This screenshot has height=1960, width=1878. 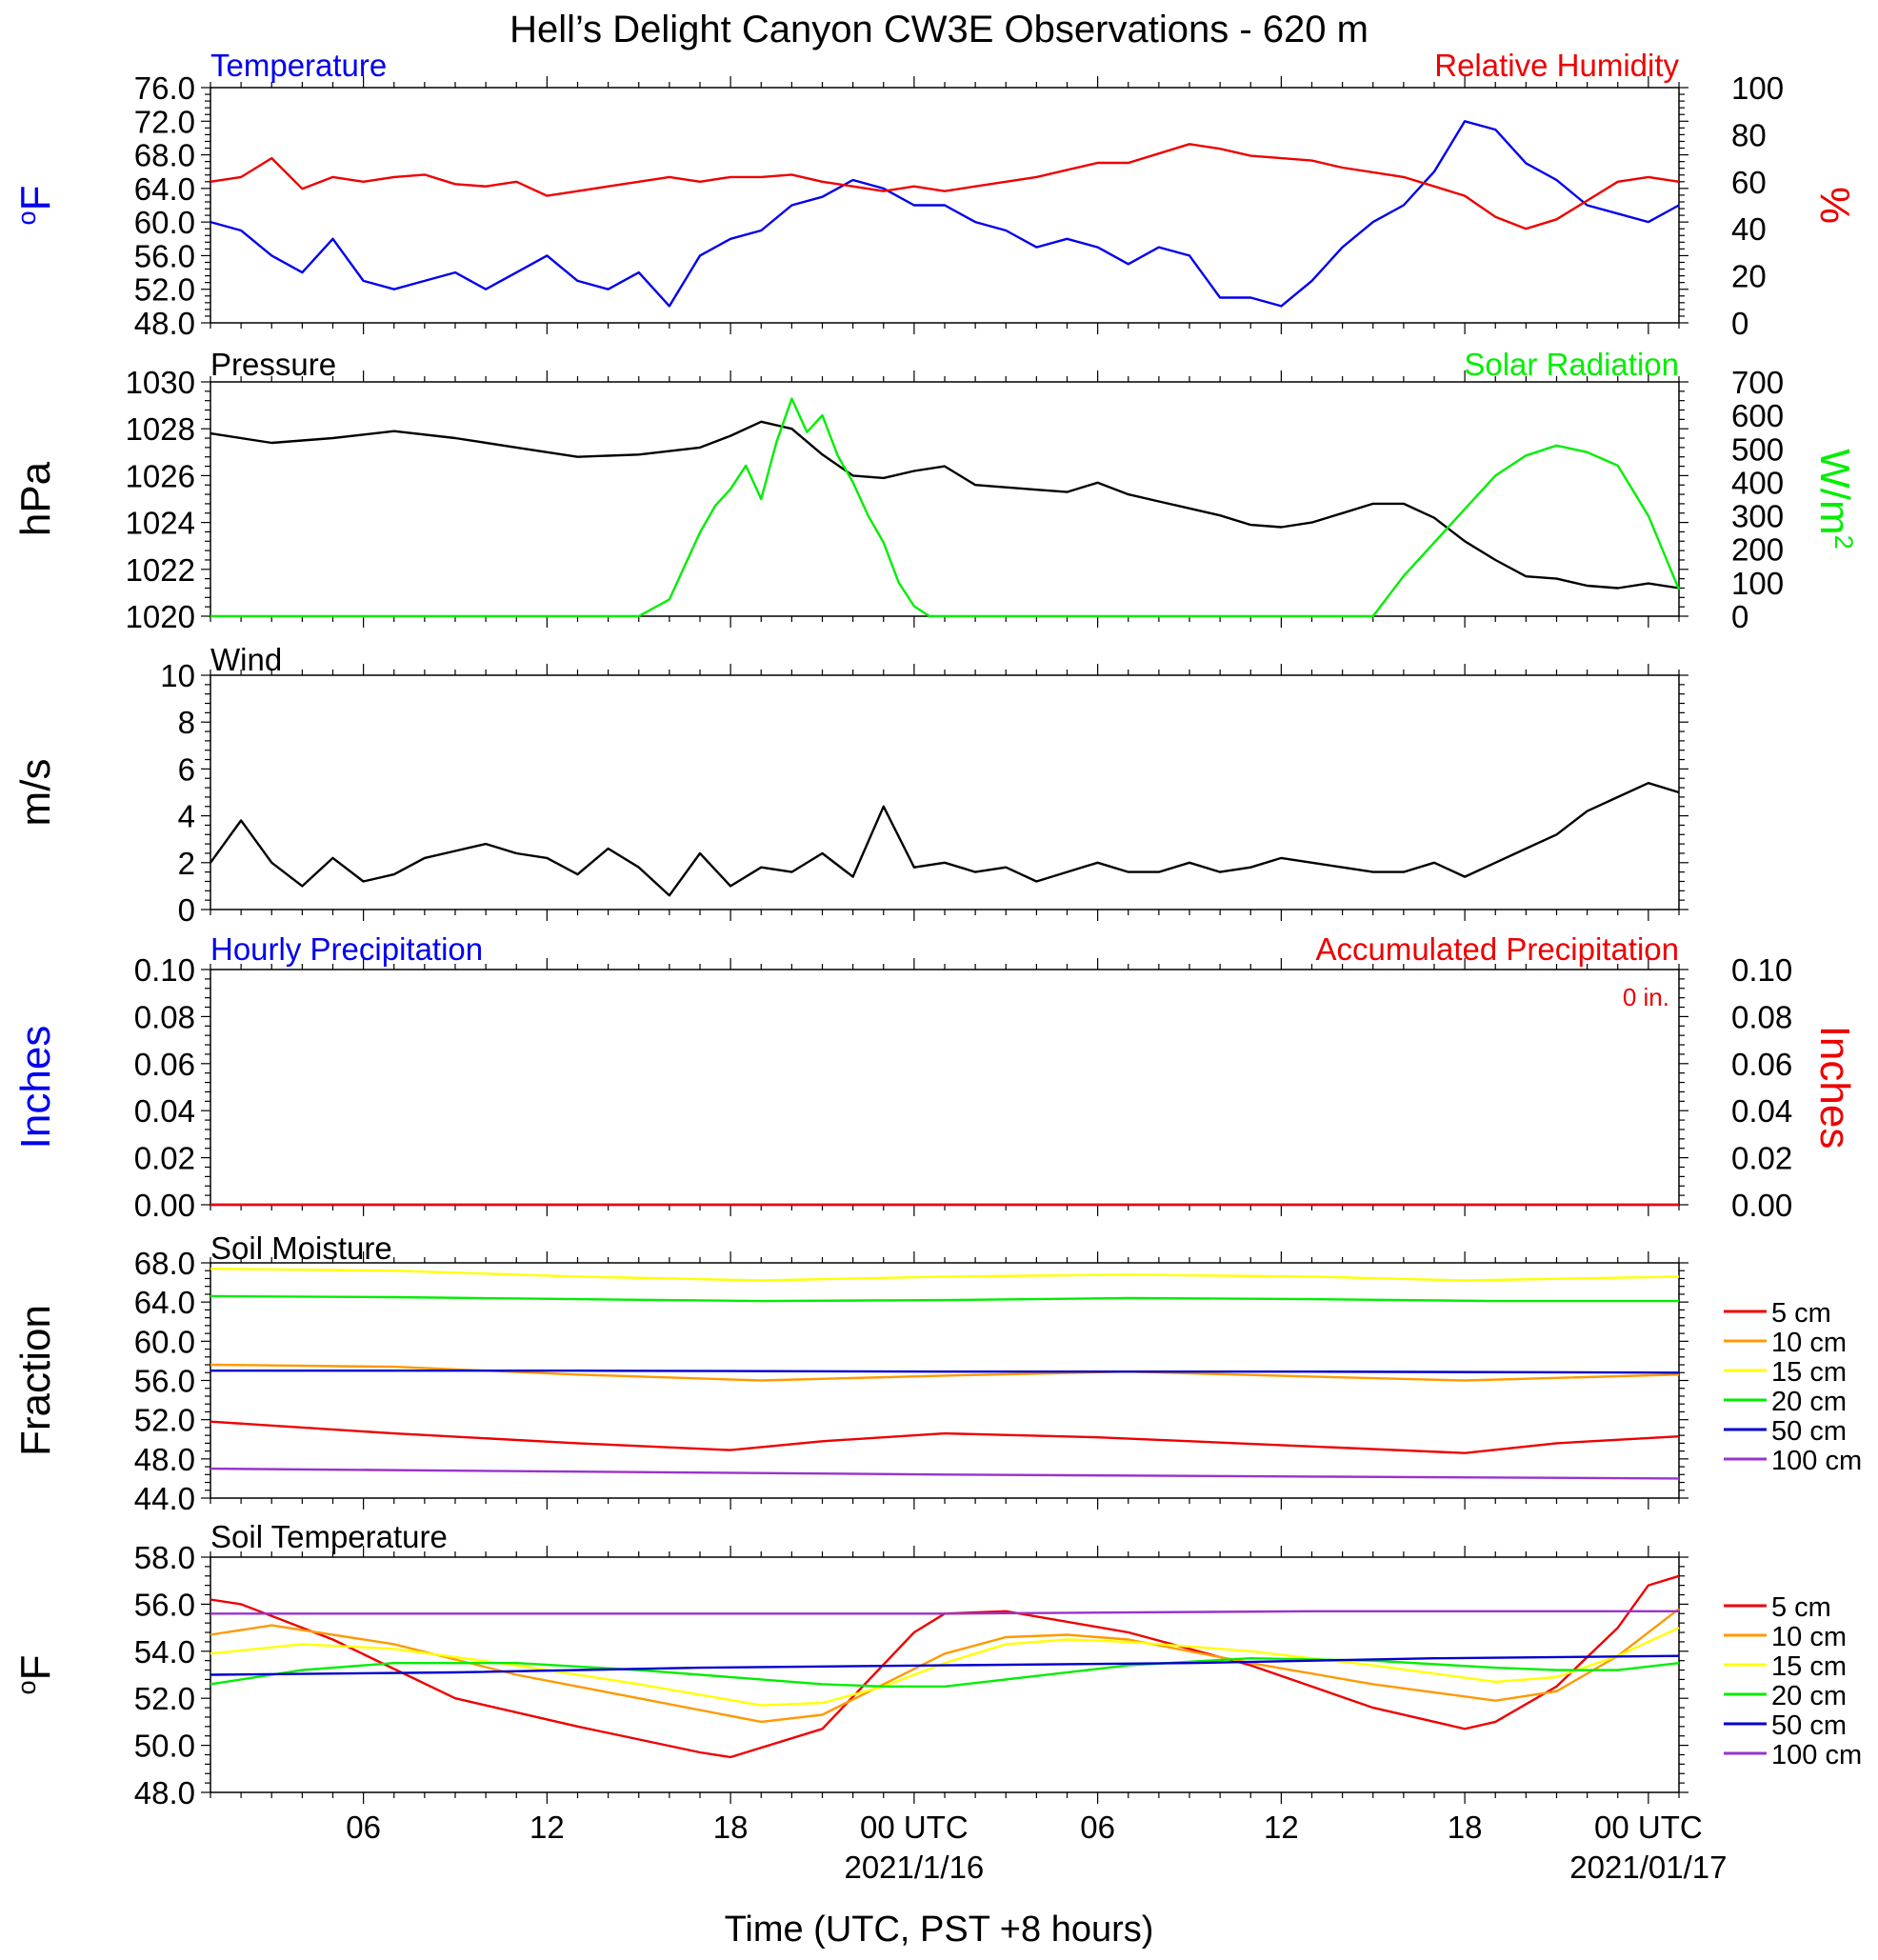 What do you see at coordinates (160, 382) in the screenshot?
I see `y-tick-label-left: 1030` at bounding box center [160, 382].